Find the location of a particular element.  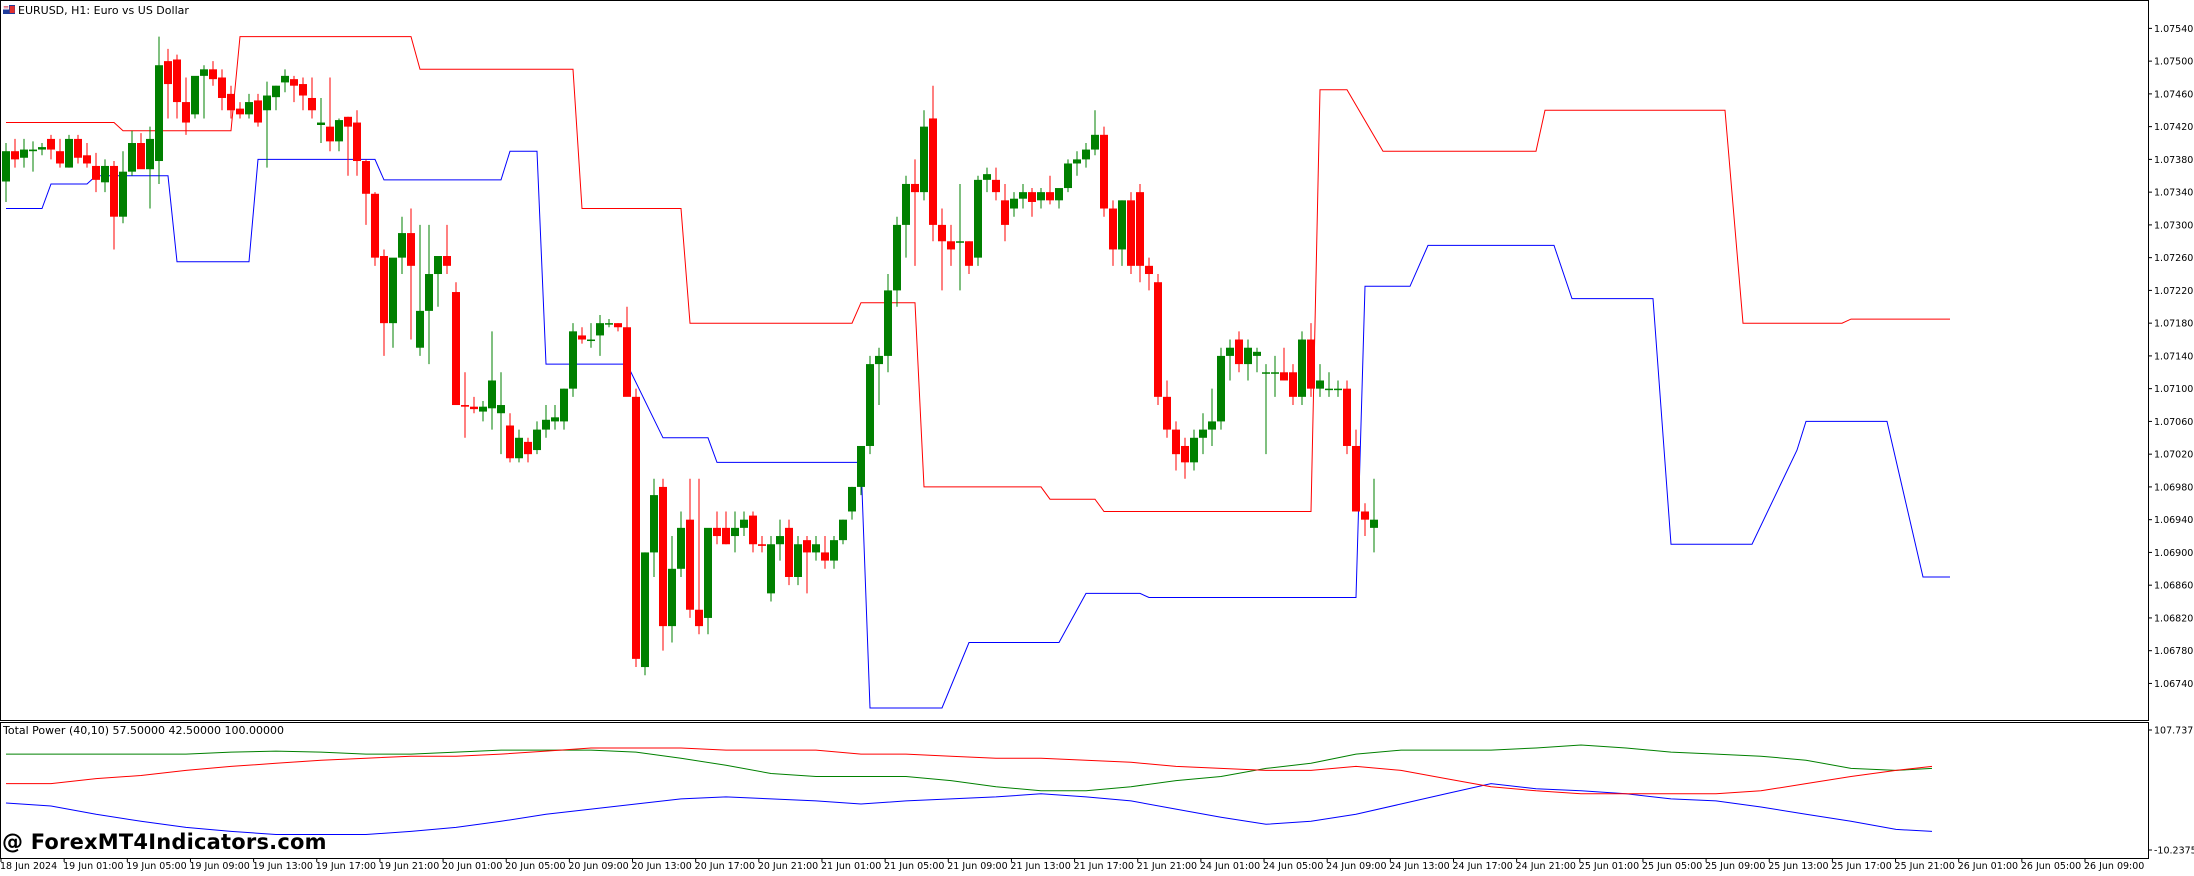

price-tick-label: 1.07540 is located at coordinates (2173, 29).